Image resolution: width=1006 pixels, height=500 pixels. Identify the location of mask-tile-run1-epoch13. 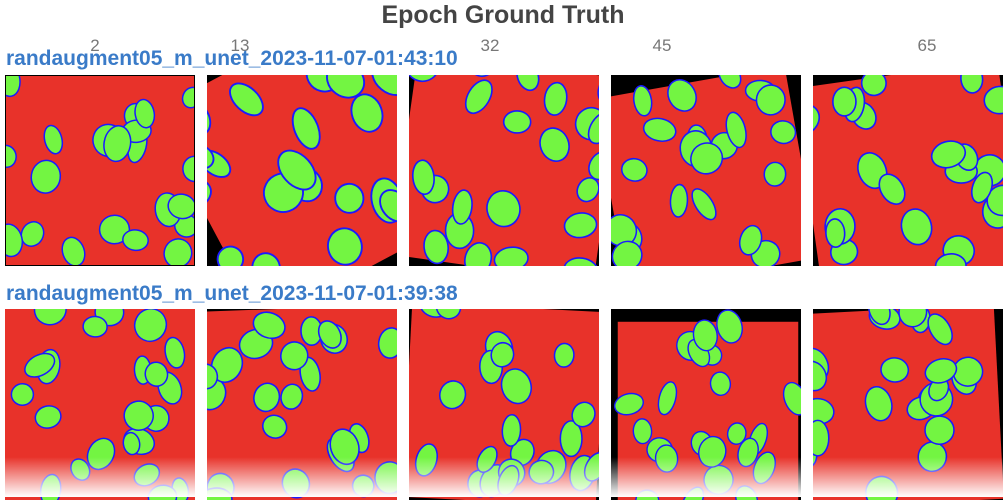
(302, 170).